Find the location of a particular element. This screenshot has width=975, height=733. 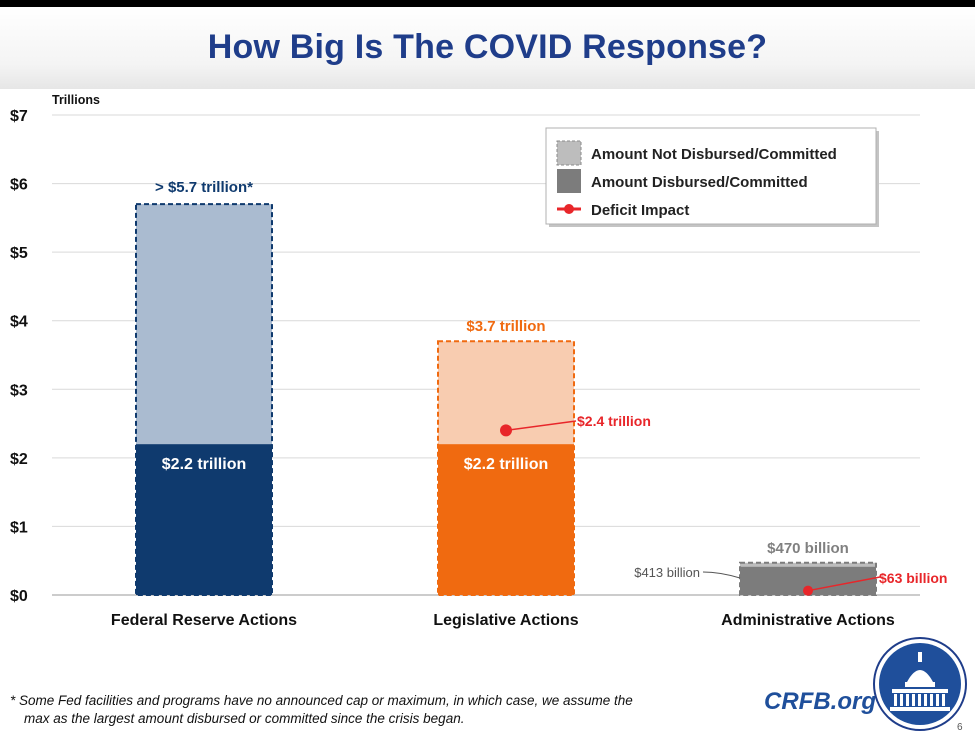

legend-swatch-disbursed is located at coordinates (569, 181).